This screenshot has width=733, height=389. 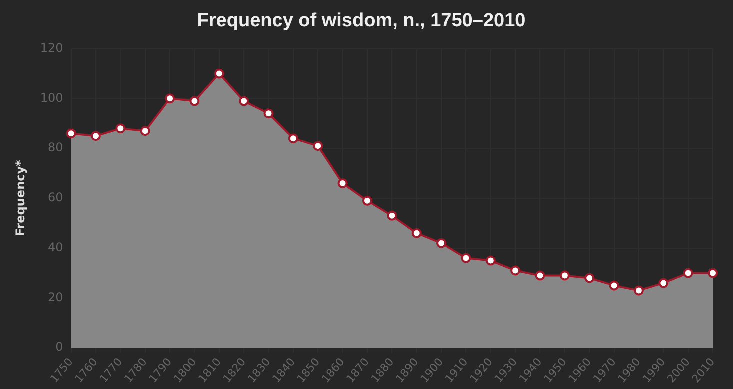 What do you see at coordinates (56, 297) in the screenshot?
I see `y-tick-label: 20` at bounding box center [56, 297].